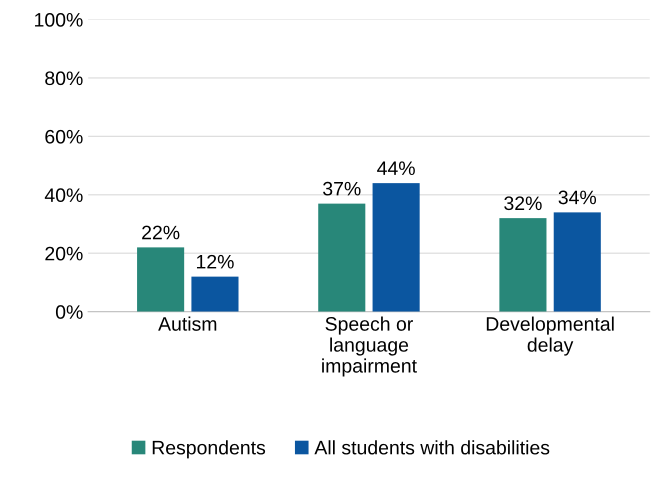  Describe the element at coordinates (550, 336) in the screenshot. I see `x-tick-label: Developmental delay` at that location.